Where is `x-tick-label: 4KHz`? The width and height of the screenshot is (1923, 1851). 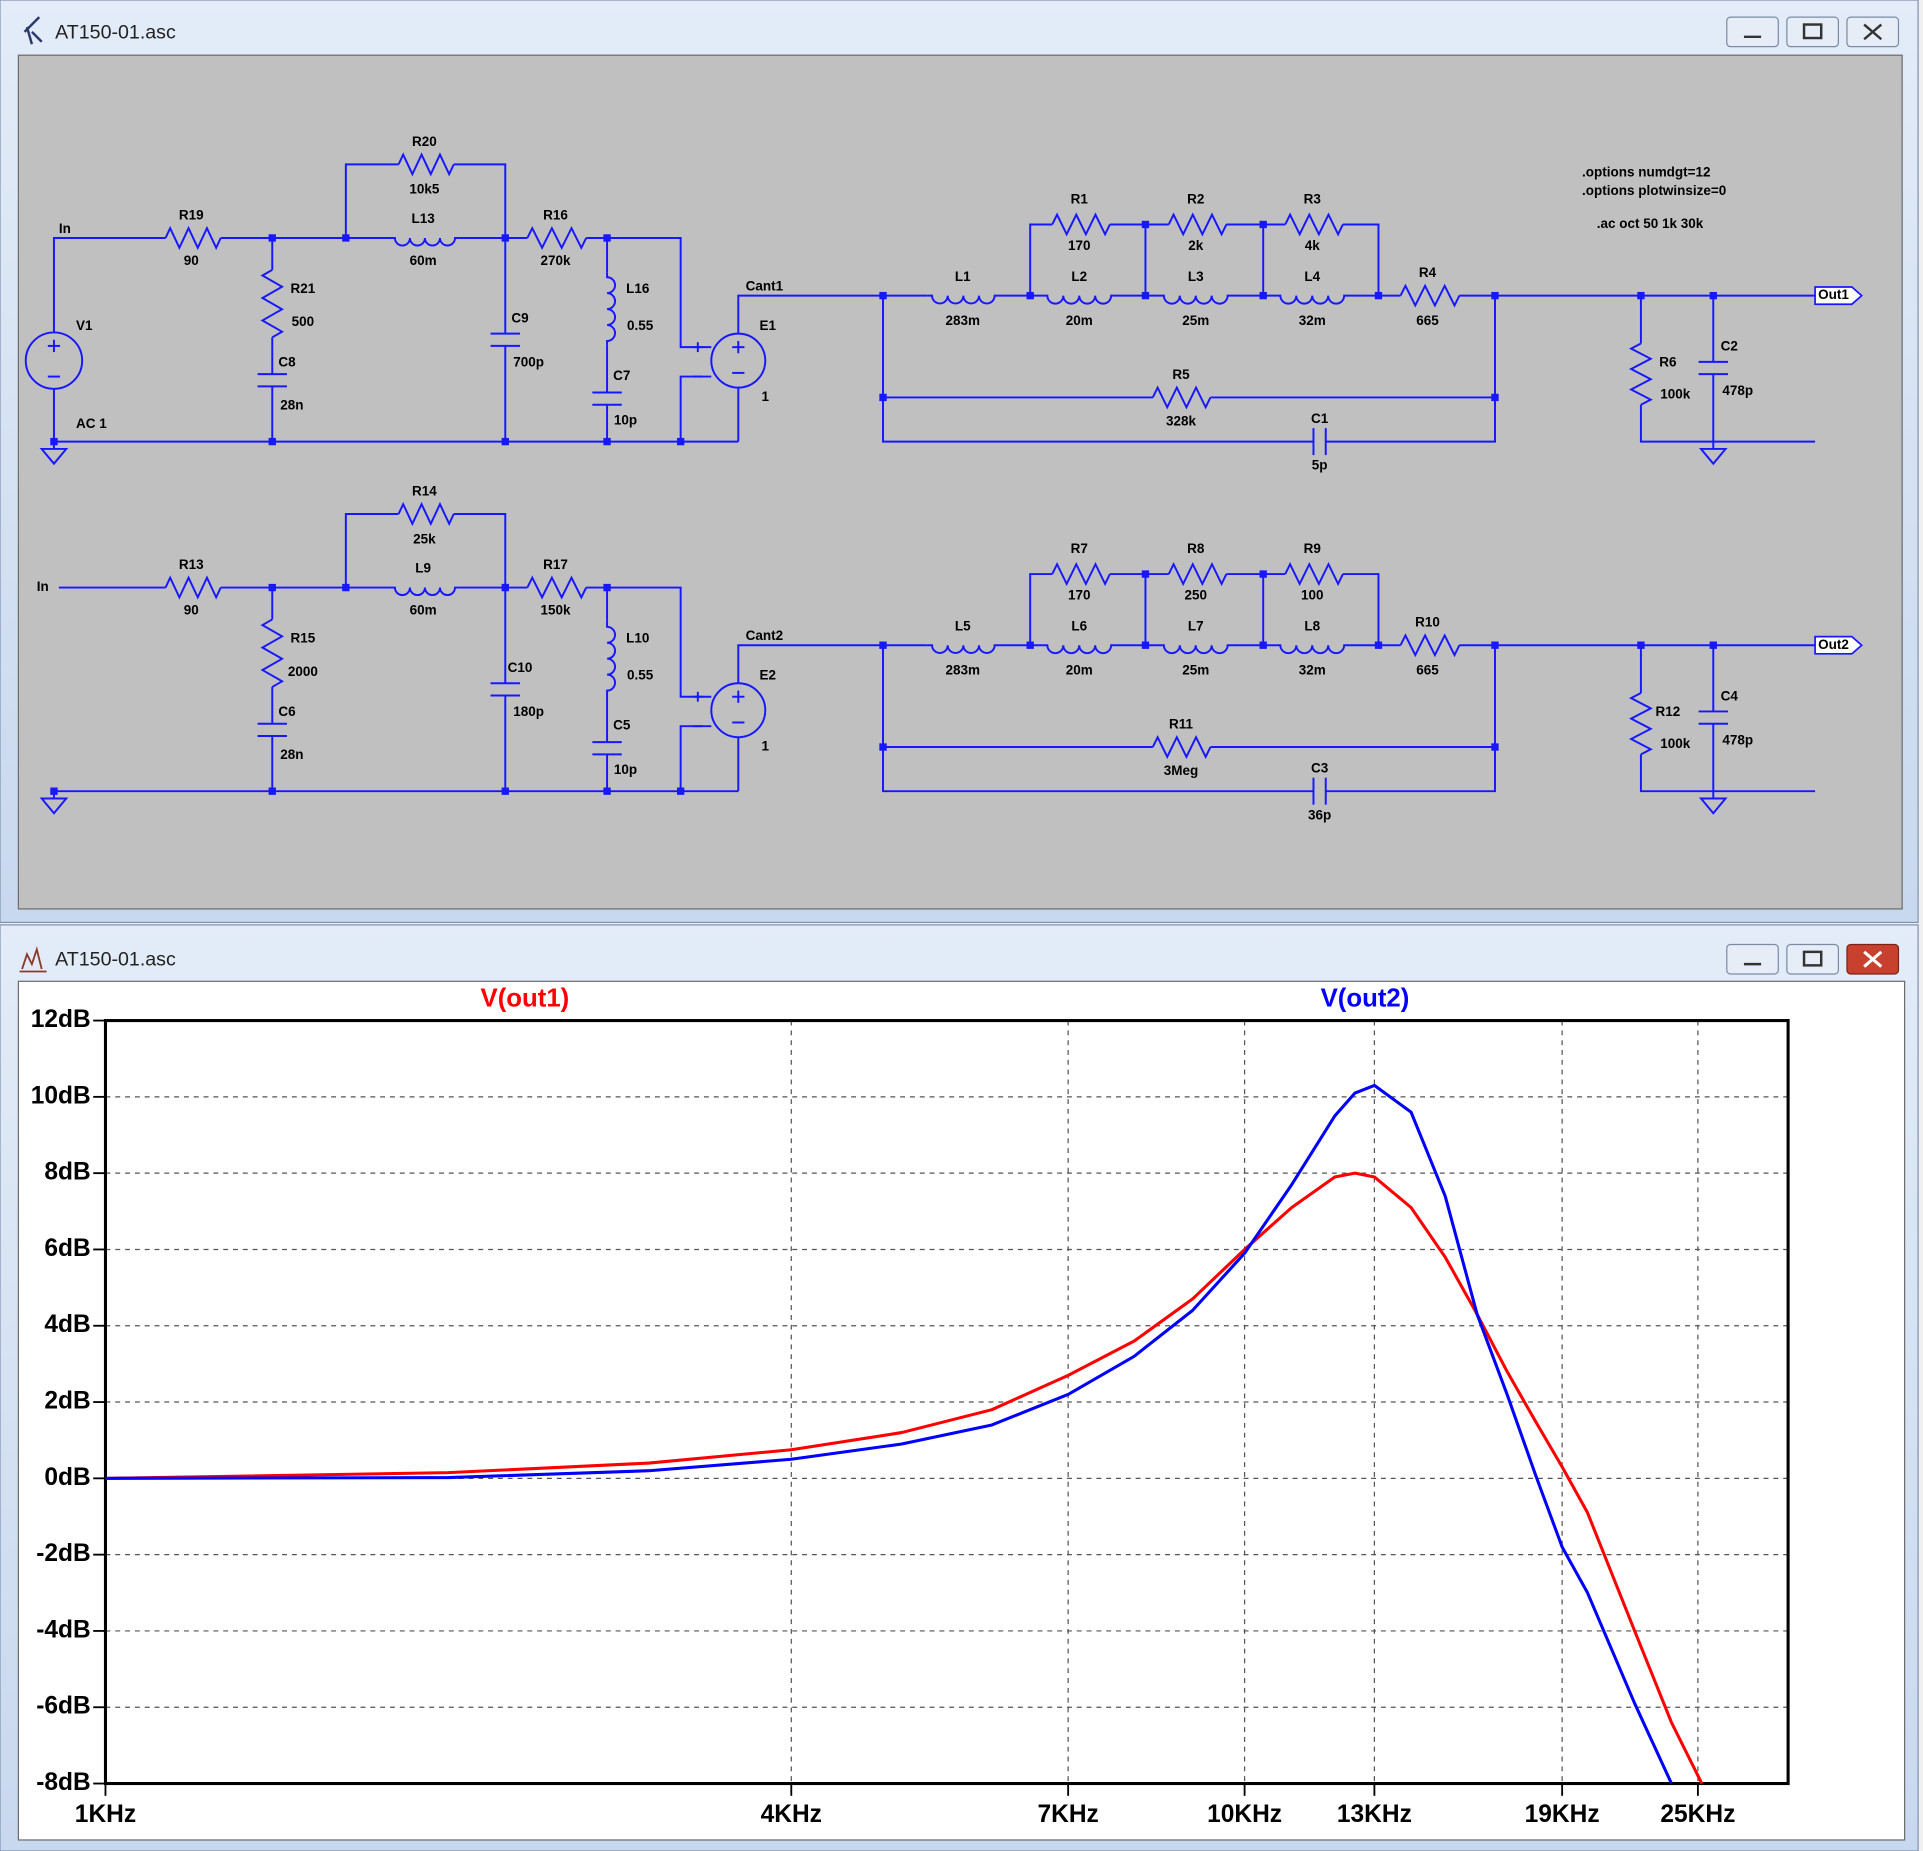
x-tick-label: 4KHz is located at coordinates (791, 1814).